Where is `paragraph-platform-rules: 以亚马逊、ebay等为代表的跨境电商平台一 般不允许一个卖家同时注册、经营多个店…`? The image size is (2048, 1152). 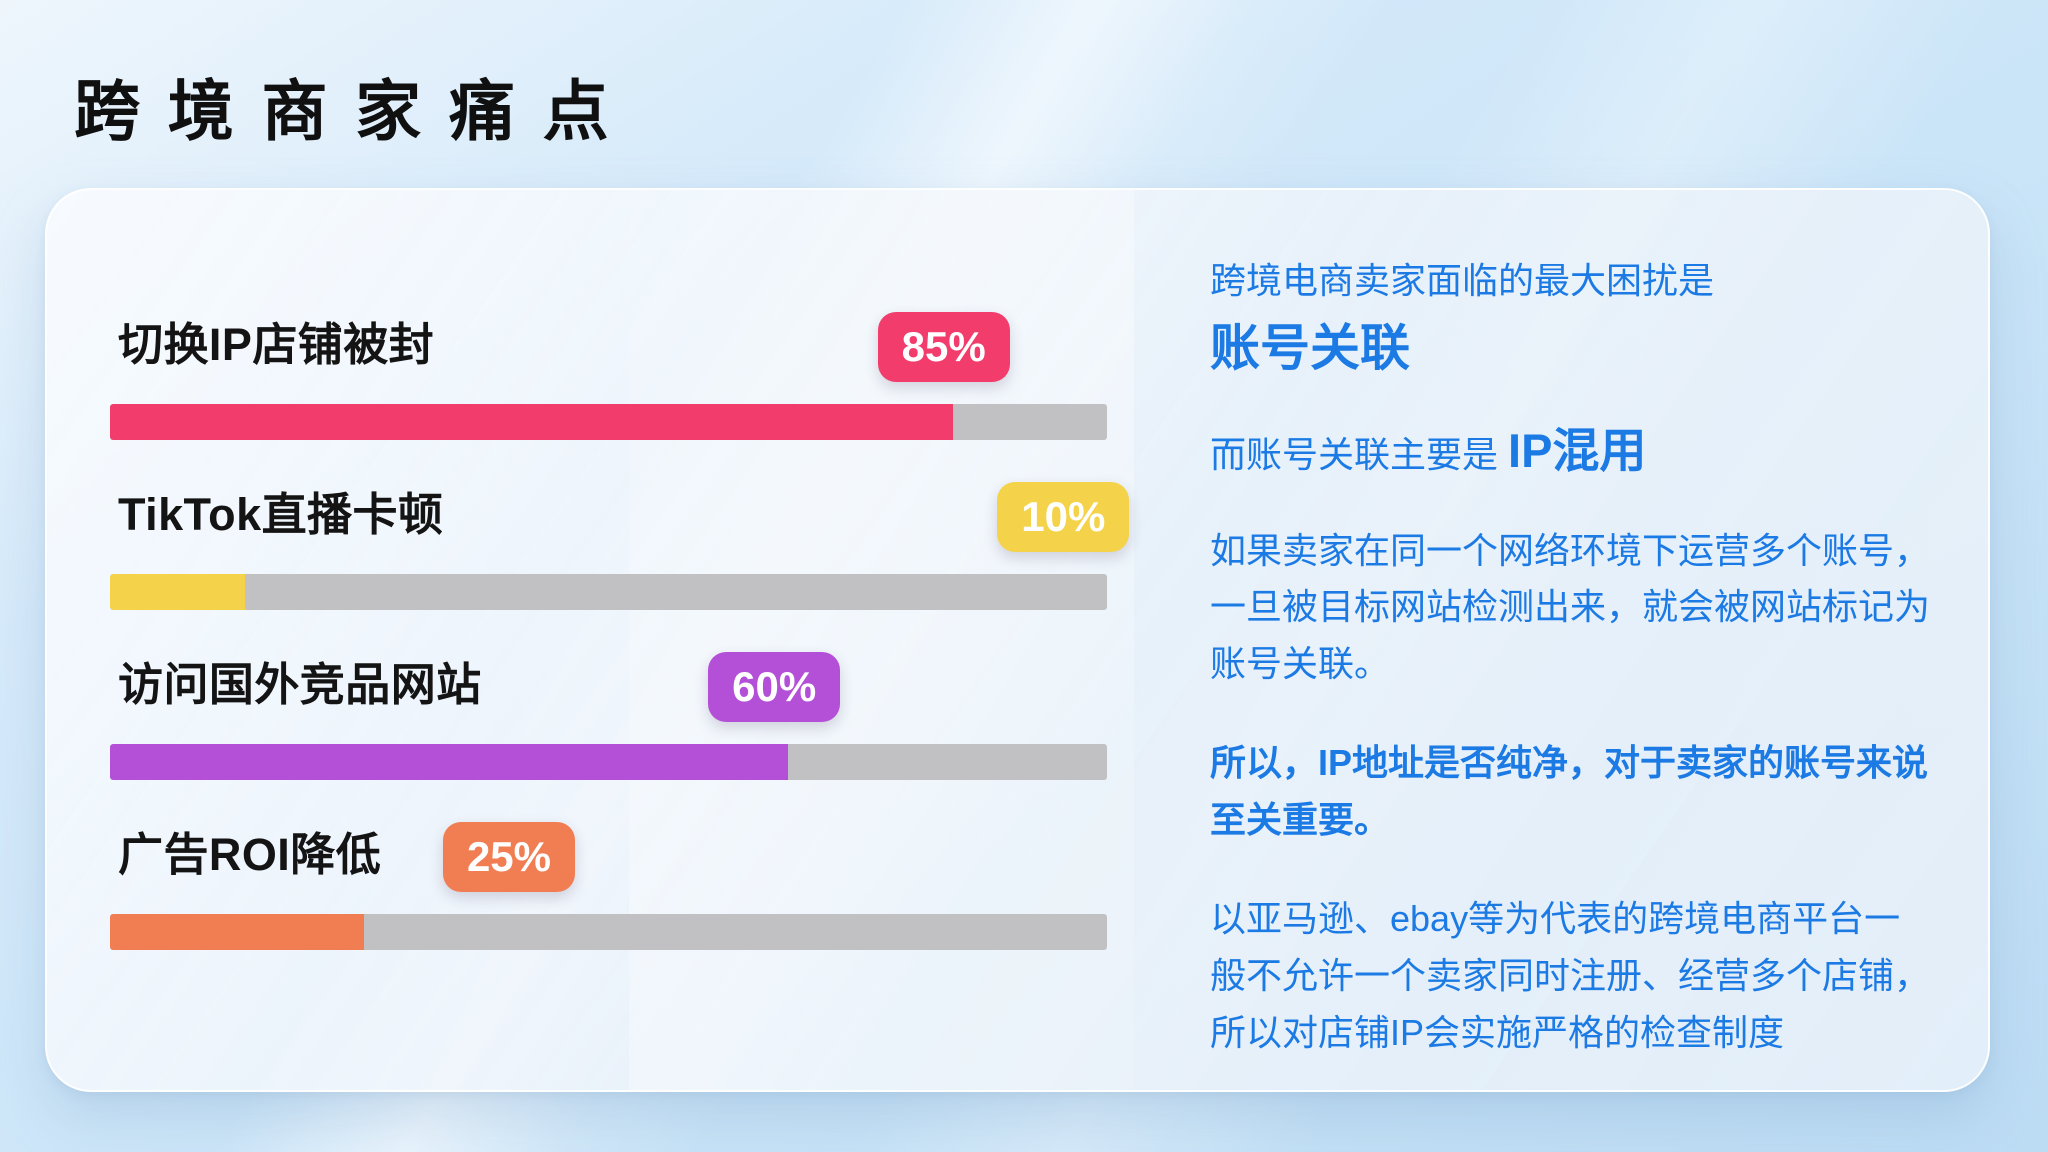
paragraph-platform-rules: 以亚马逊、ebay等为代表的跨境电商平台一 般不允许一个卖家同时注册、经营多个店… is located at coordinates (1570, 975).